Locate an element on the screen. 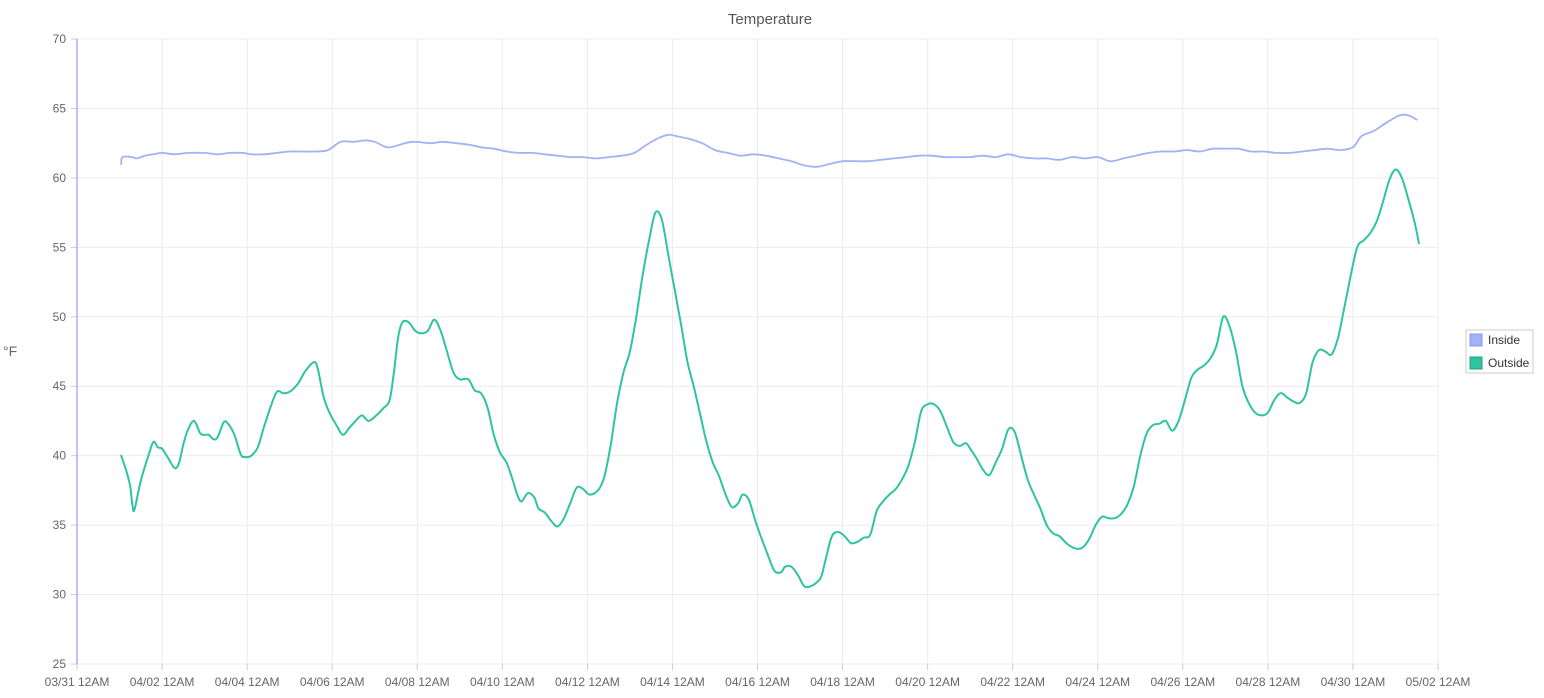 This screenshot has width=1544, height=698. x-tick-label: 04/20 12AM is located at coordinates (927, 682).